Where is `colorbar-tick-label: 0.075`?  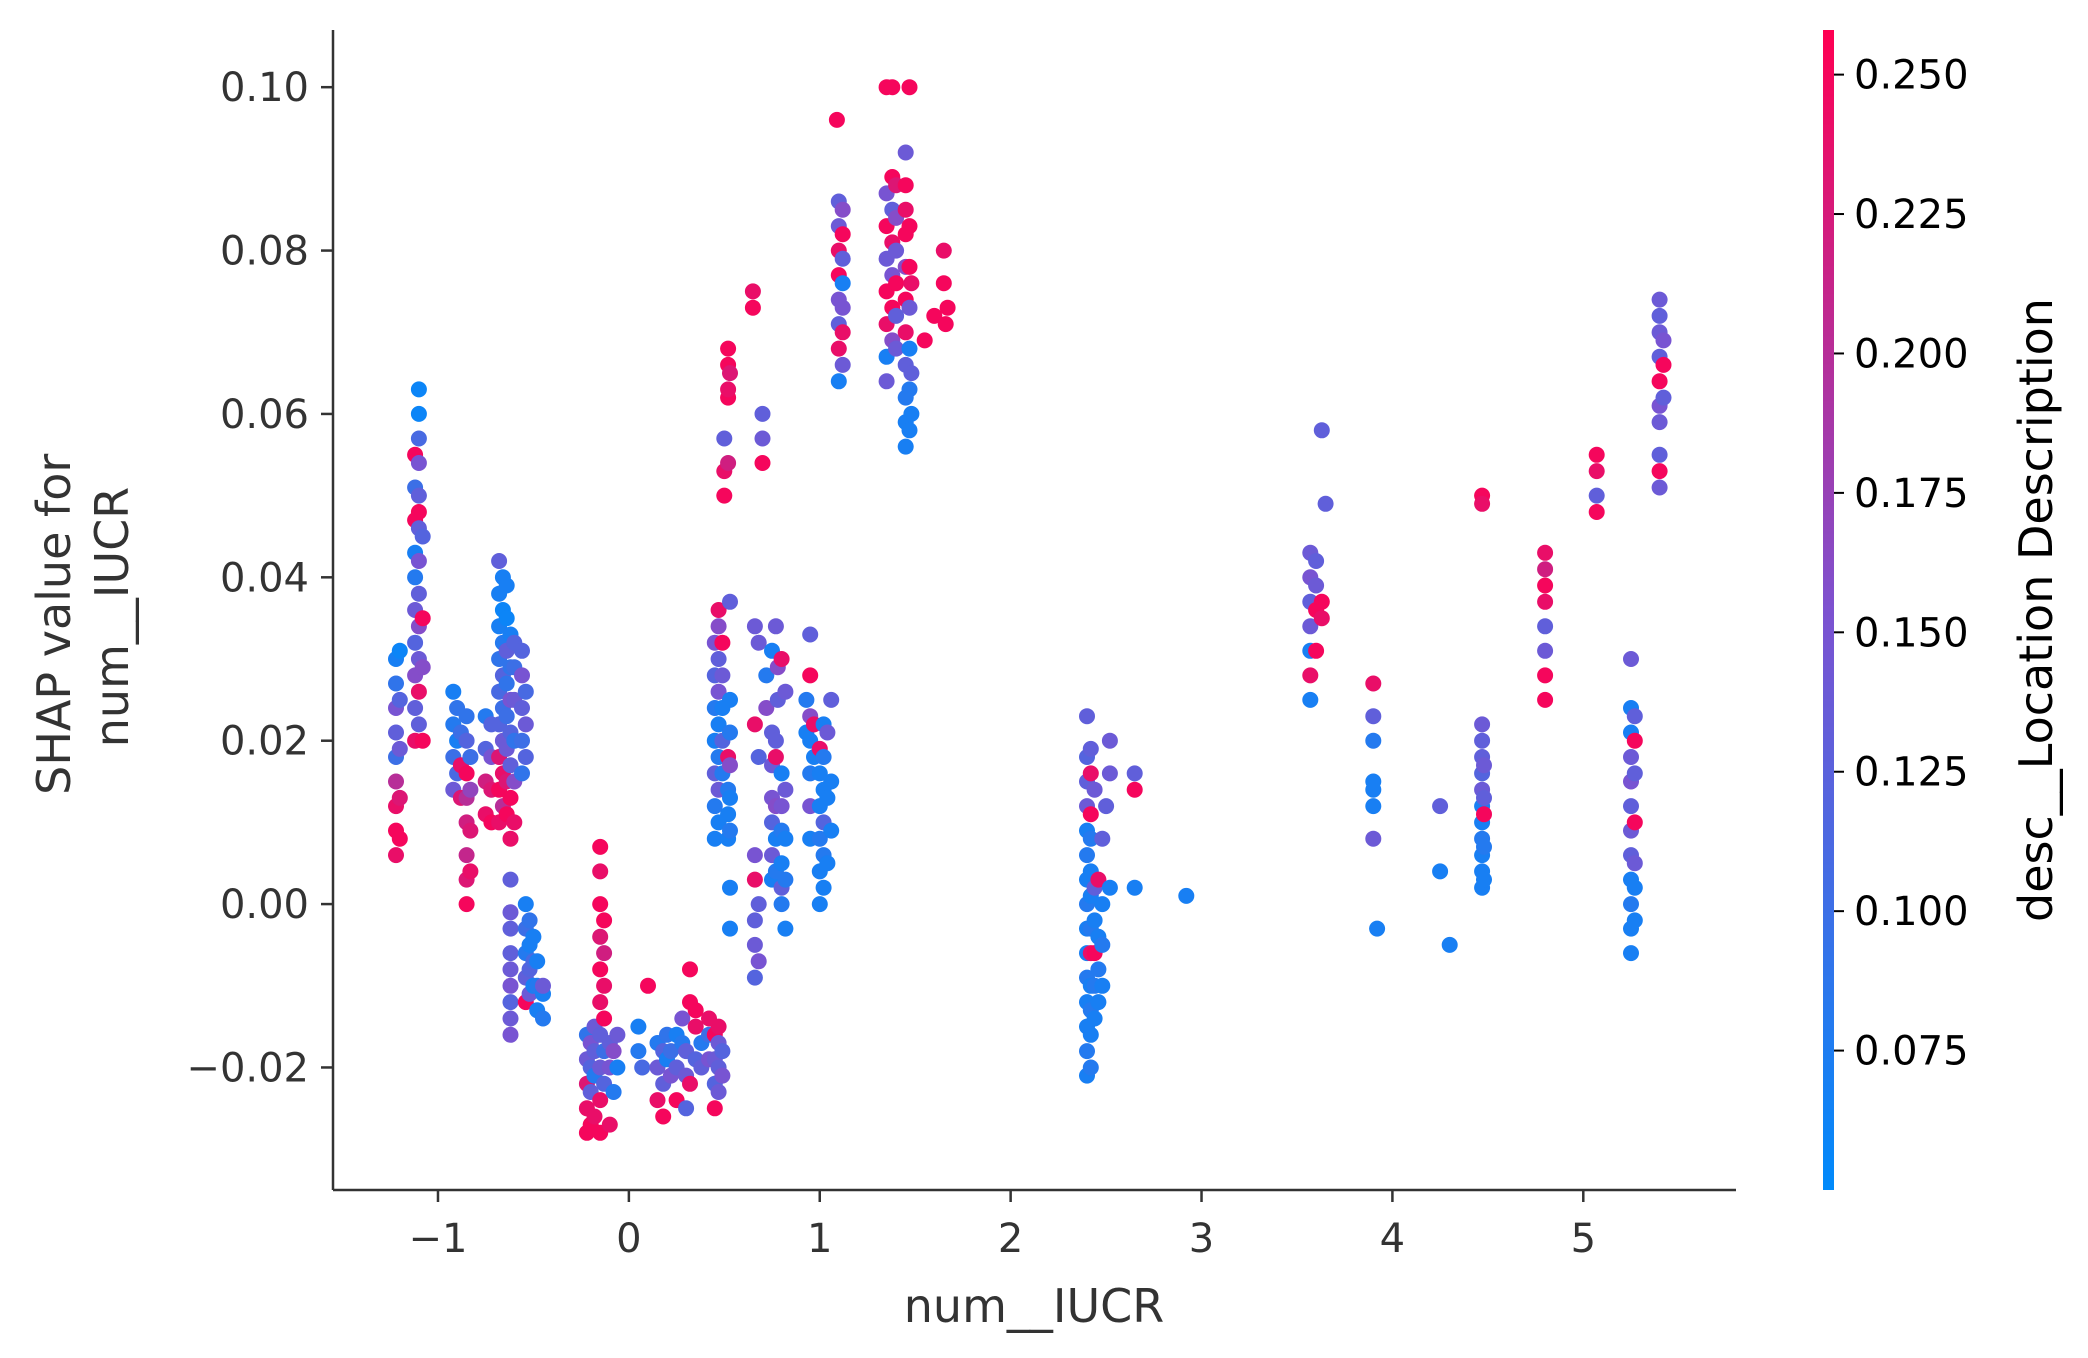
colorbar-tick-label: 0.075 is located at coordinates (1911, 1052).